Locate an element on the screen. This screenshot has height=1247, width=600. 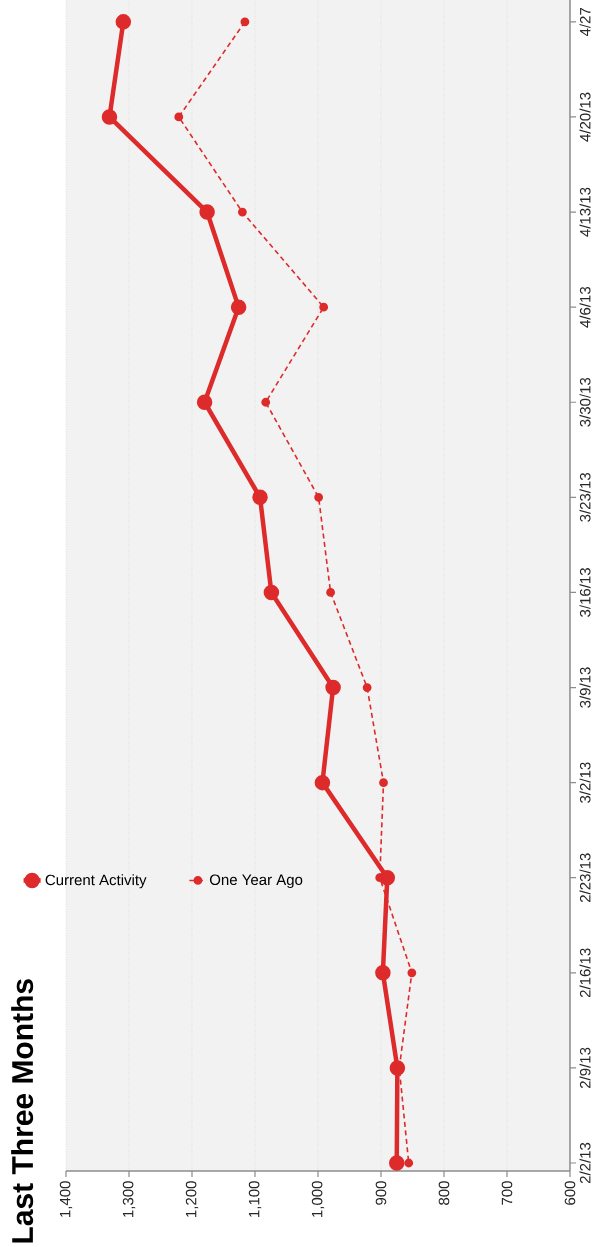
y-tick-label: 2/2/13 is located at coordinates (585, 1163).